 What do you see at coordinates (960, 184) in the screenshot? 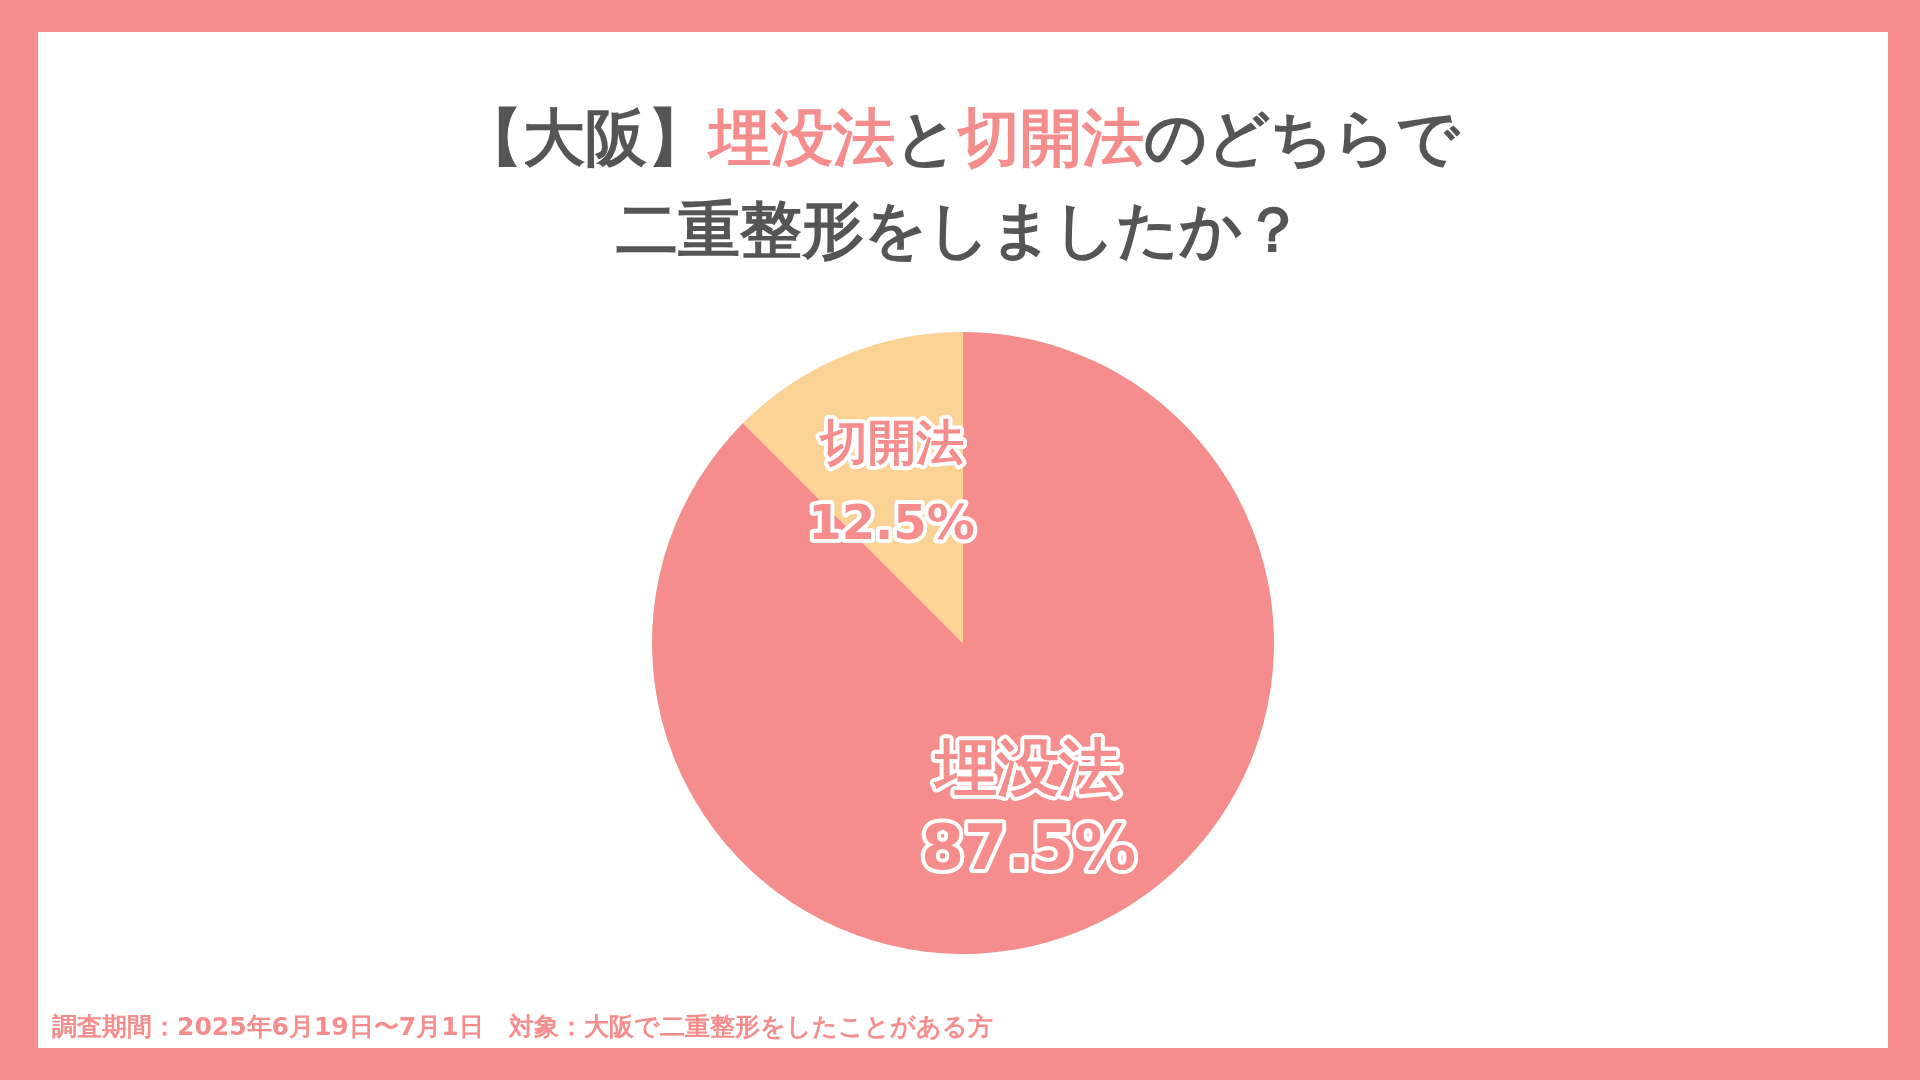
I see `chart-title: 【大阪】埋没法と切開法のどちらで二重整形をしましたか？` at bounding box center [960, 184].